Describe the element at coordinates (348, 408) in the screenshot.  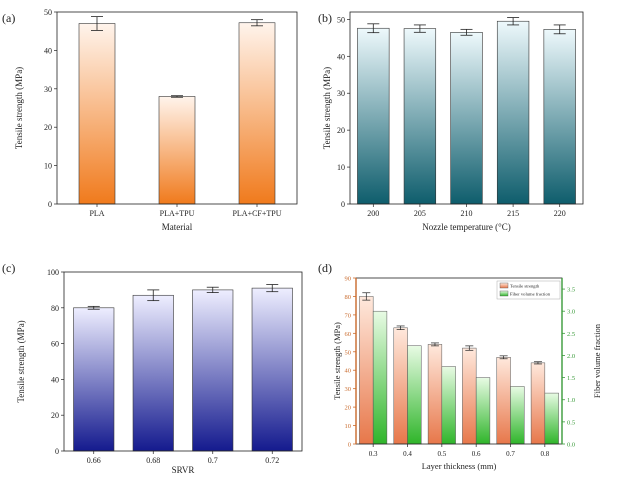
I see `y-tick-label-left: 20` at that location.